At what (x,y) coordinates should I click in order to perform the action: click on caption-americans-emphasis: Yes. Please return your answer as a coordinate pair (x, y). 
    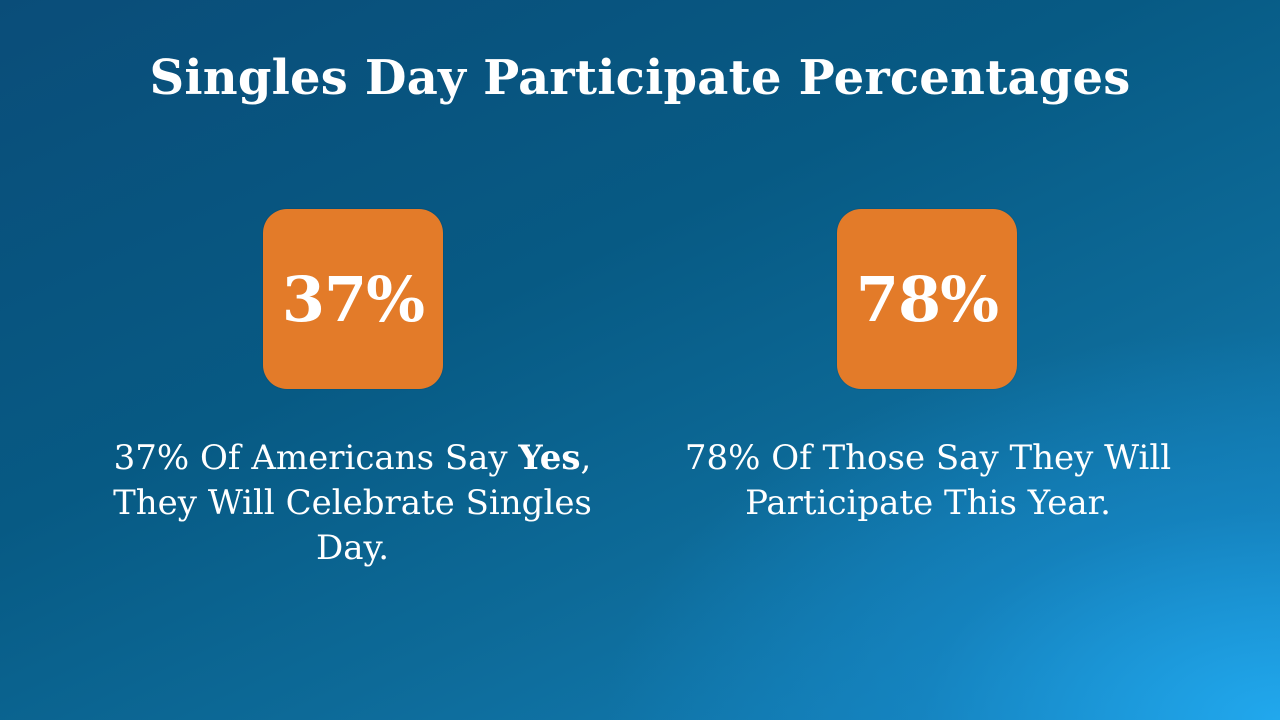
    Looking at the image, I should click on (549, 458).